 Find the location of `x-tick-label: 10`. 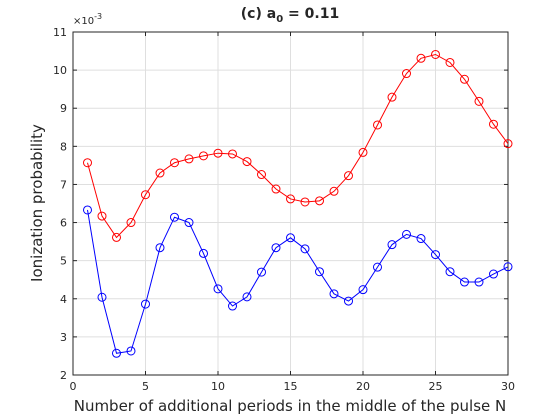

x-tick-label: 10 is located at coordinates (218, 386).